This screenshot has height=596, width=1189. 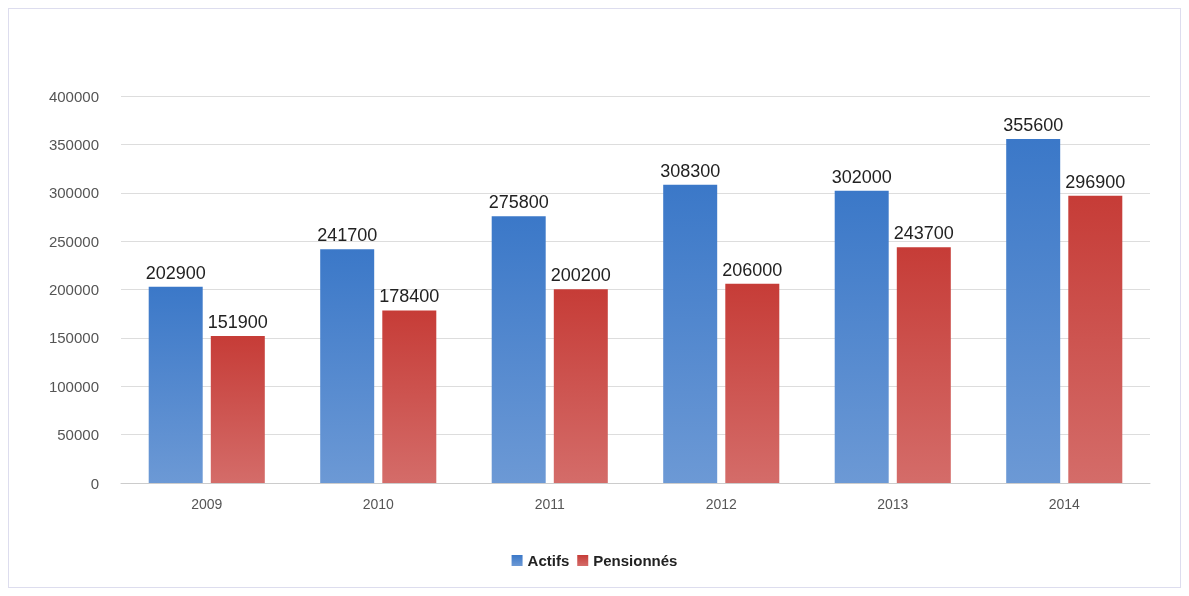 I want to click on data-label: 202900, so click(x=175, y=272).